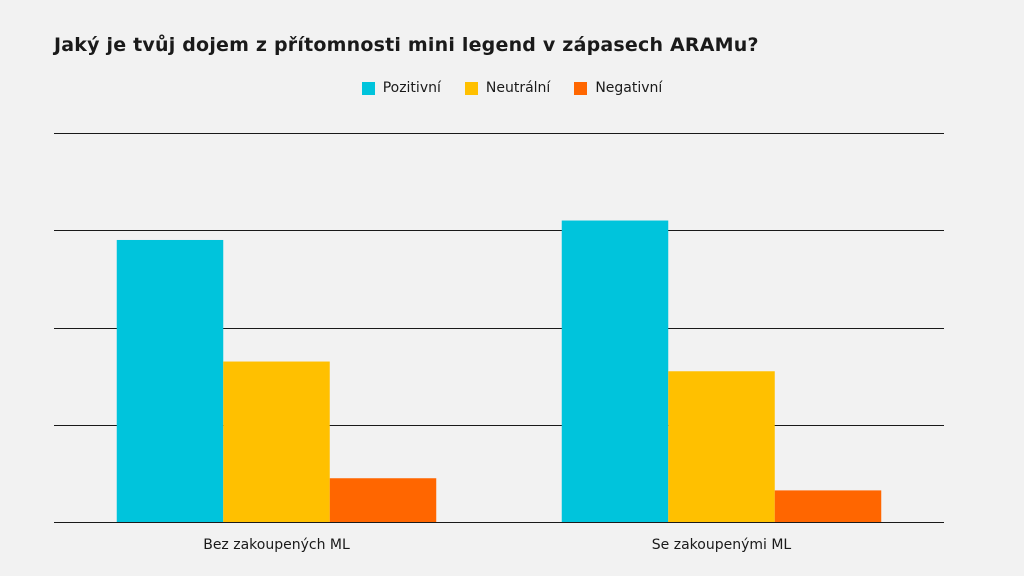 This screenshot has height=576, width=1024. What do you see at coordinates (518, 88) in the screenshot?
I see `legend-label-neutralni: Neutrální` at bounding box center [518, 88].